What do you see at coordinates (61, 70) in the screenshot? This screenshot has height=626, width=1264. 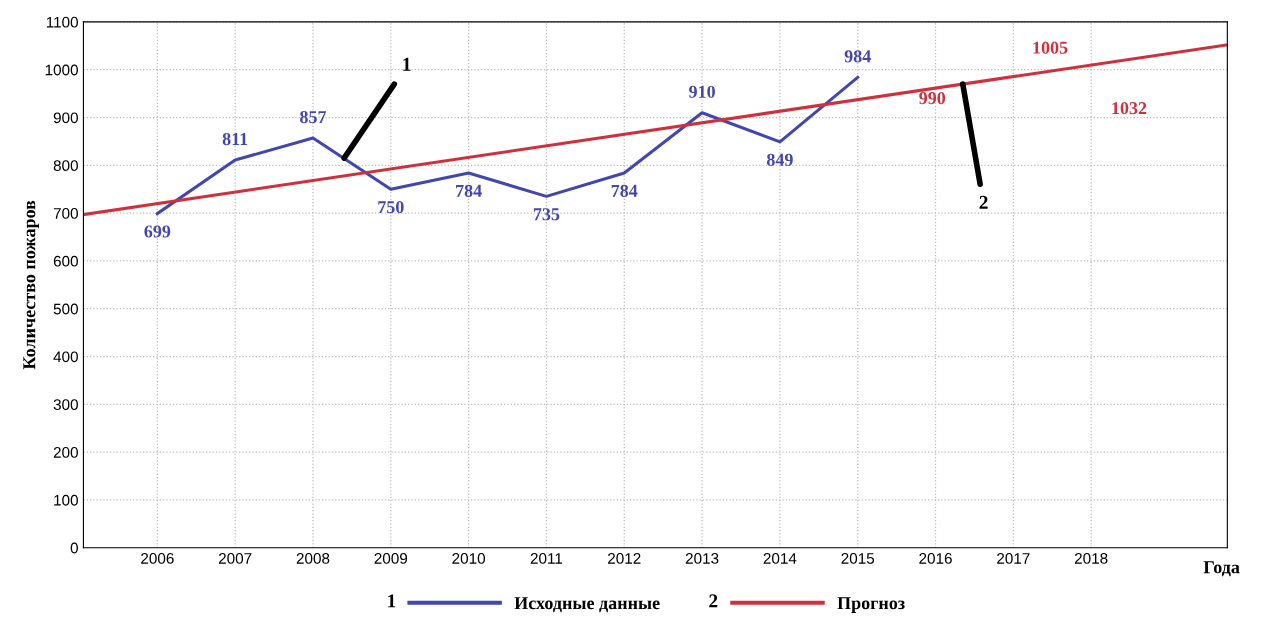 I see `y-tick-label: 1000` at bounding box center [61, 70].